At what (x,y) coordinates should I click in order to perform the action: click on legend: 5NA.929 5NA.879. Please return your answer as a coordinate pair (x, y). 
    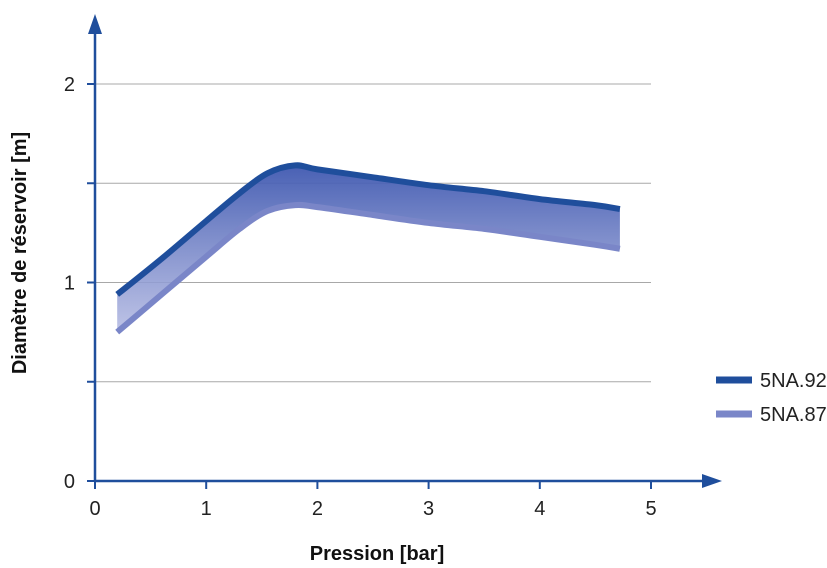
    Looking at the image, I should click on (771, 398).